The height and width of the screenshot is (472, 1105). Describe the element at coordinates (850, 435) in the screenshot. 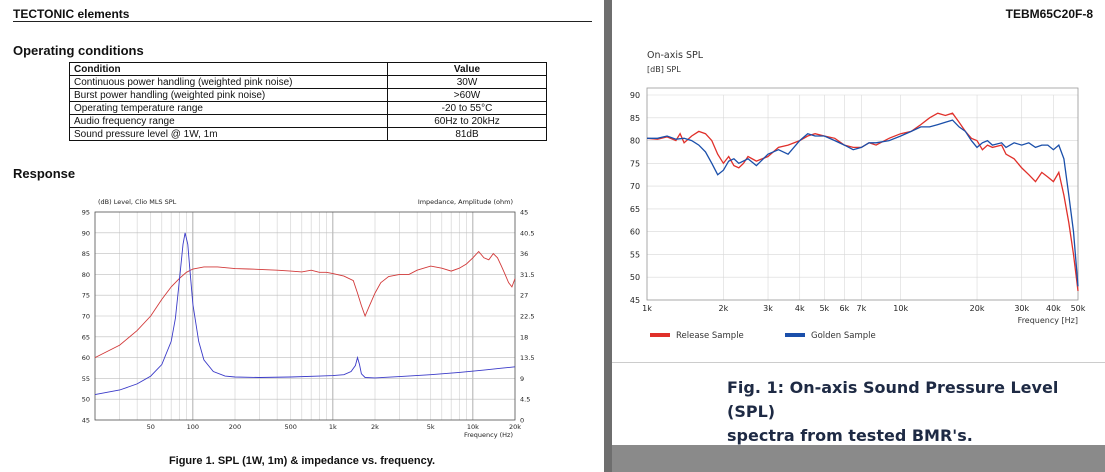

I see `figure2-caption-line: spectra from tested BMR's.` at that location.